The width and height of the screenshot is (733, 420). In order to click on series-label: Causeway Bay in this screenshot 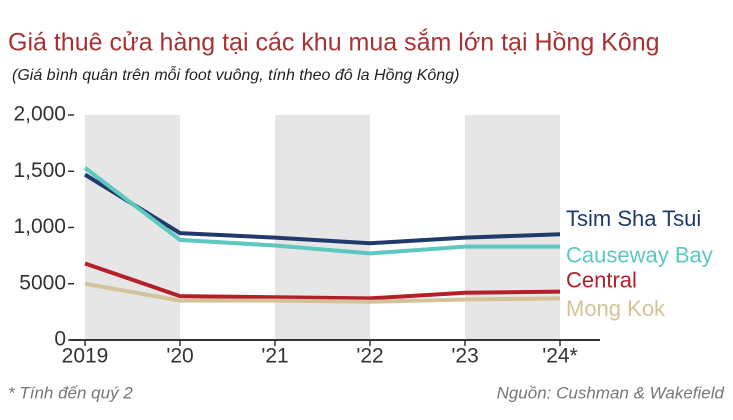, I will do `click(639, 254)`.